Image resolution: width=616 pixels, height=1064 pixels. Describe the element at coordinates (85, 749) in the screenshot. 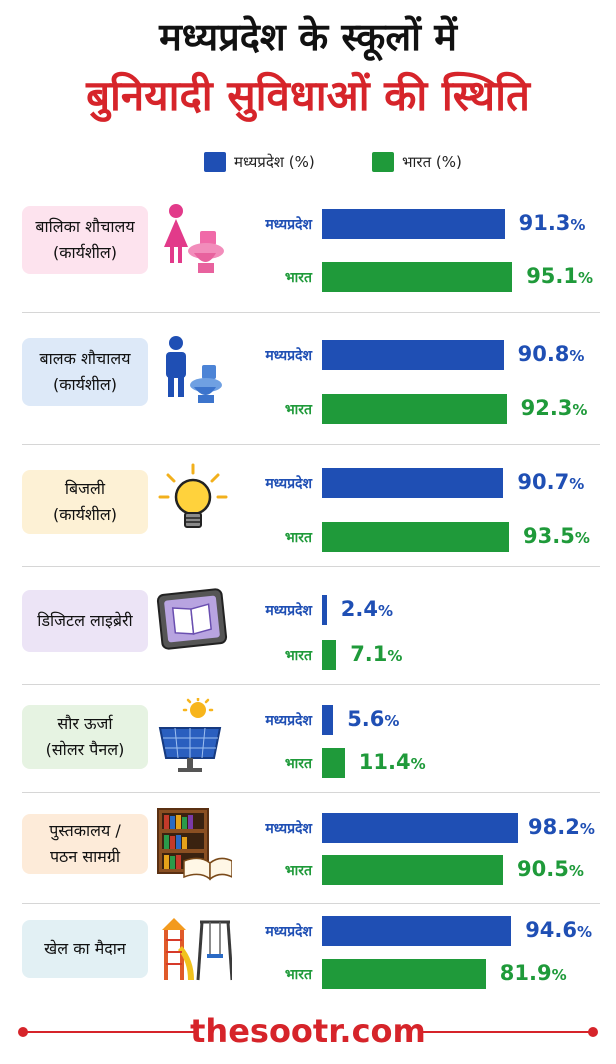

I see `category-sublabel: (सोलर पैनल)` at that location.